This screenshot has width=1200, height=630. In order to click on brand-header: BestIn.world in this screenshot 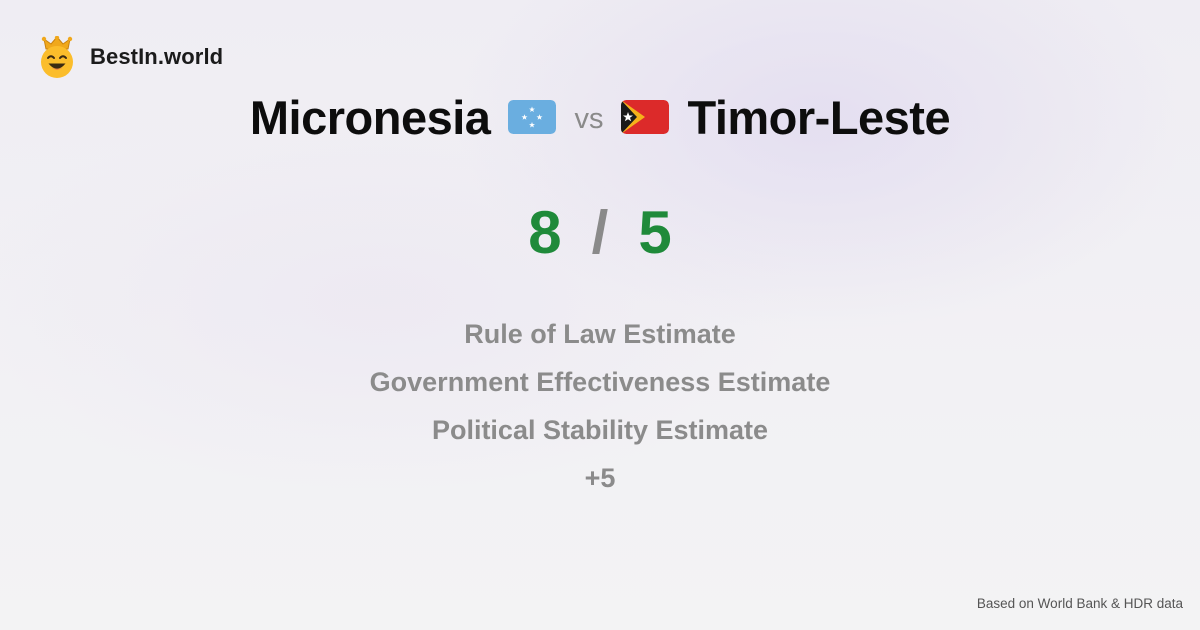, I will do `click(130, 57)`.